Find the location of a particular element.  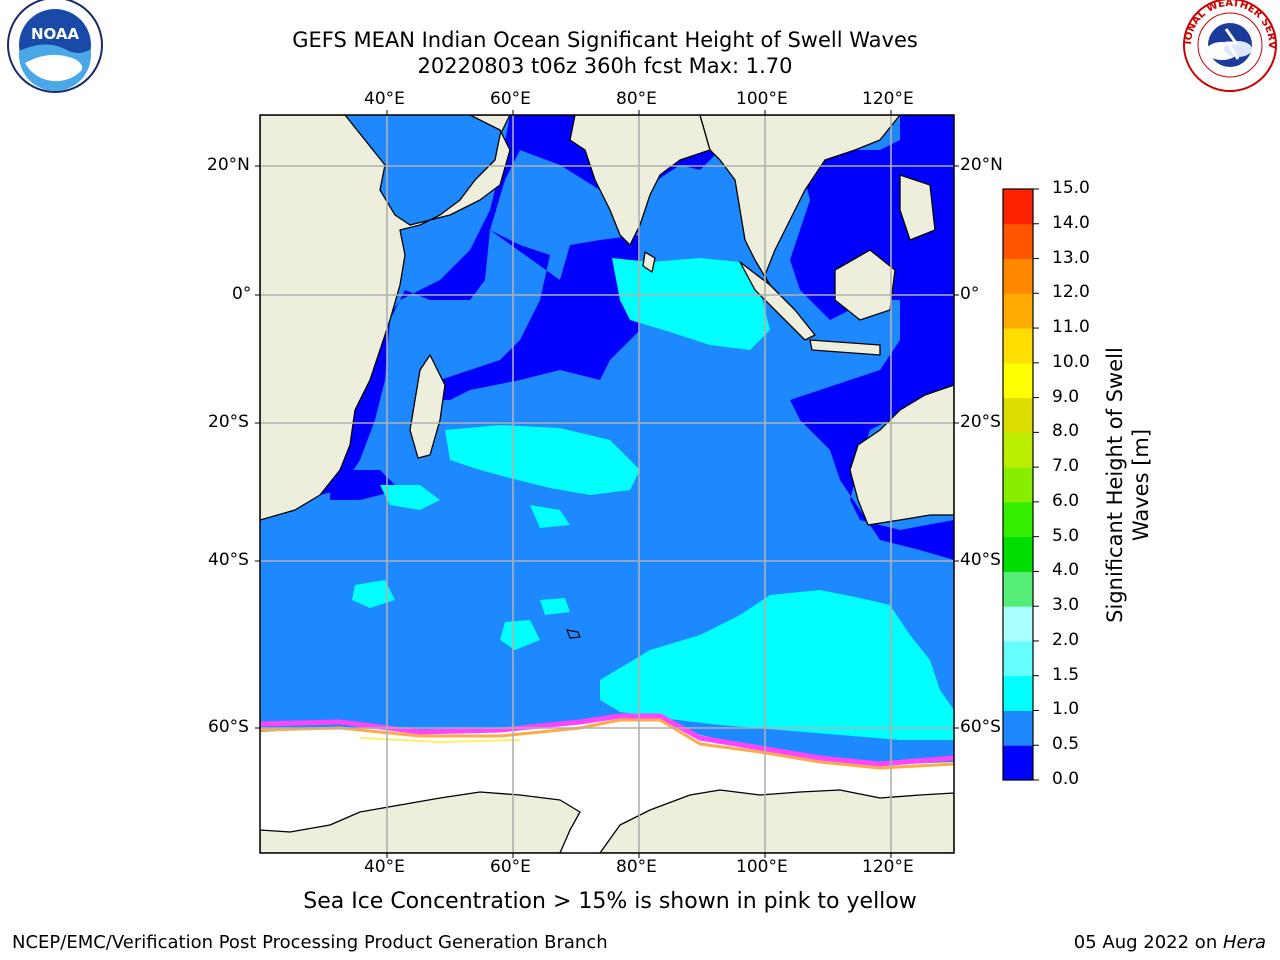

noaa-logo-text: NOAA is located at coordinates (55, 34).